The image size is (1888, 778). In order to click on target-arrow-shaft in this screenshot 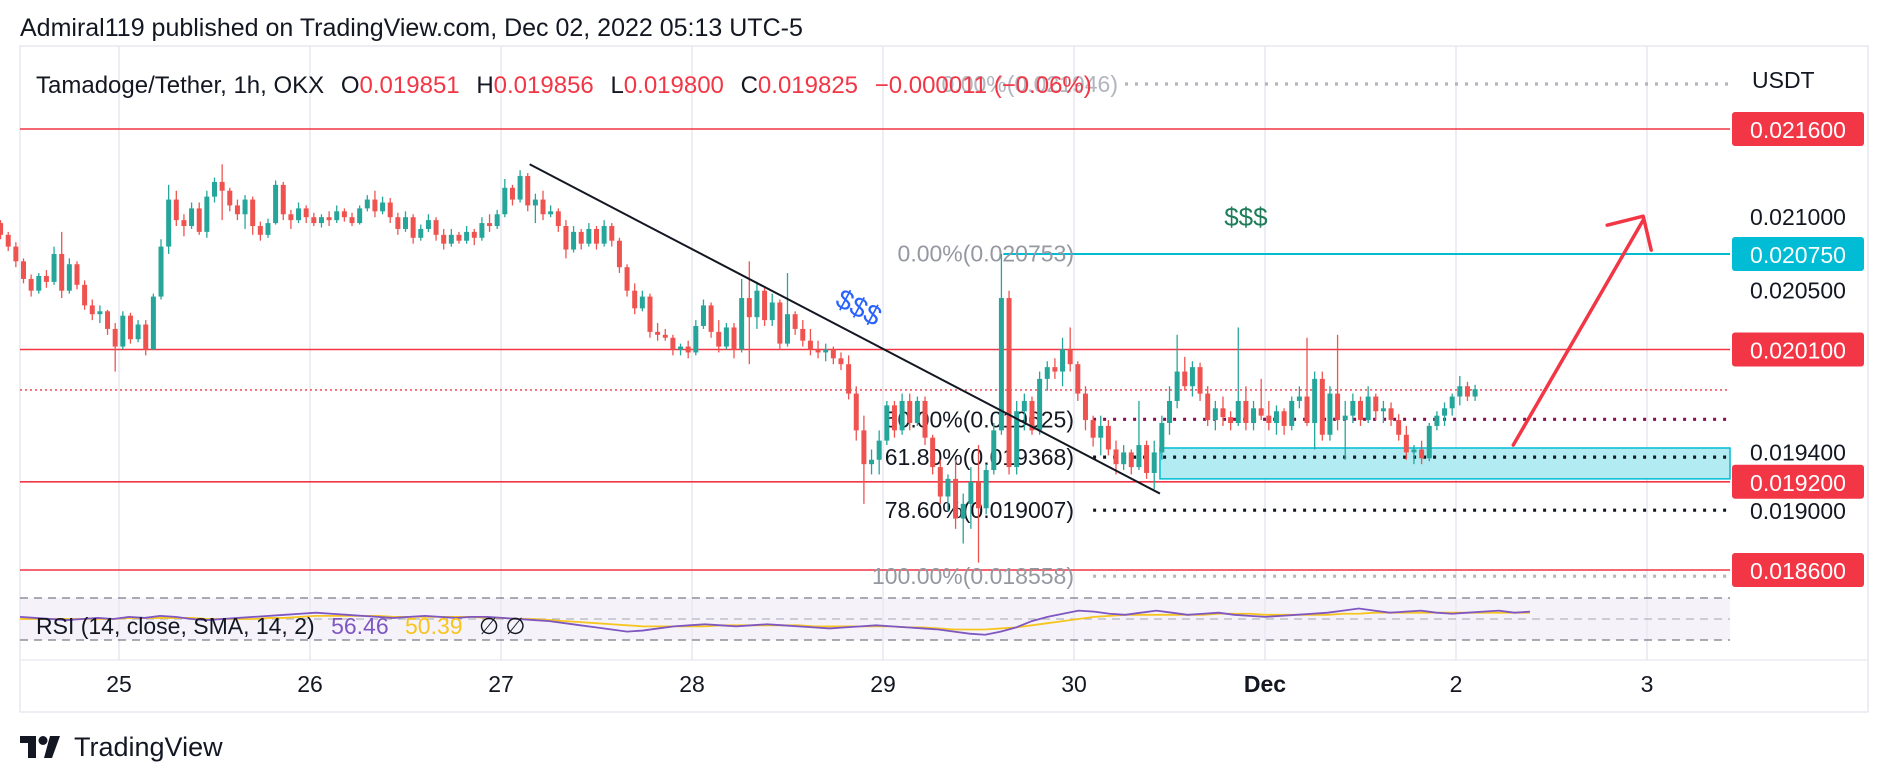, I will do `click(1578, 332)`.